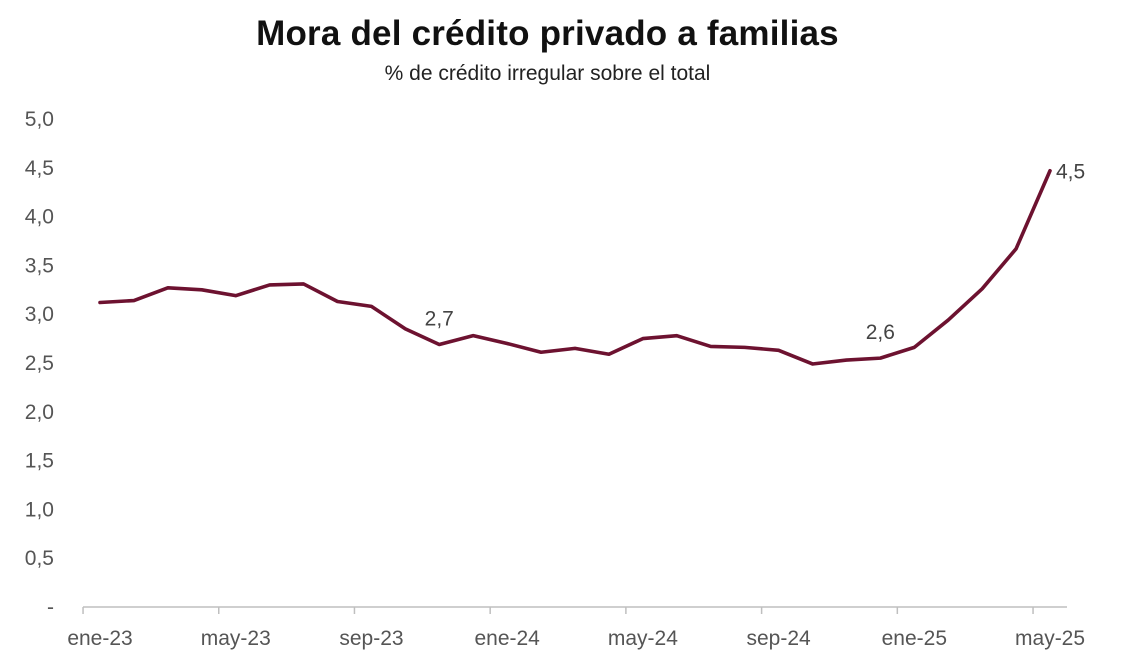  Describe the element at coordinates (39, 461) in the screenshot. I see `y-tick-label: 1,5` at that location.